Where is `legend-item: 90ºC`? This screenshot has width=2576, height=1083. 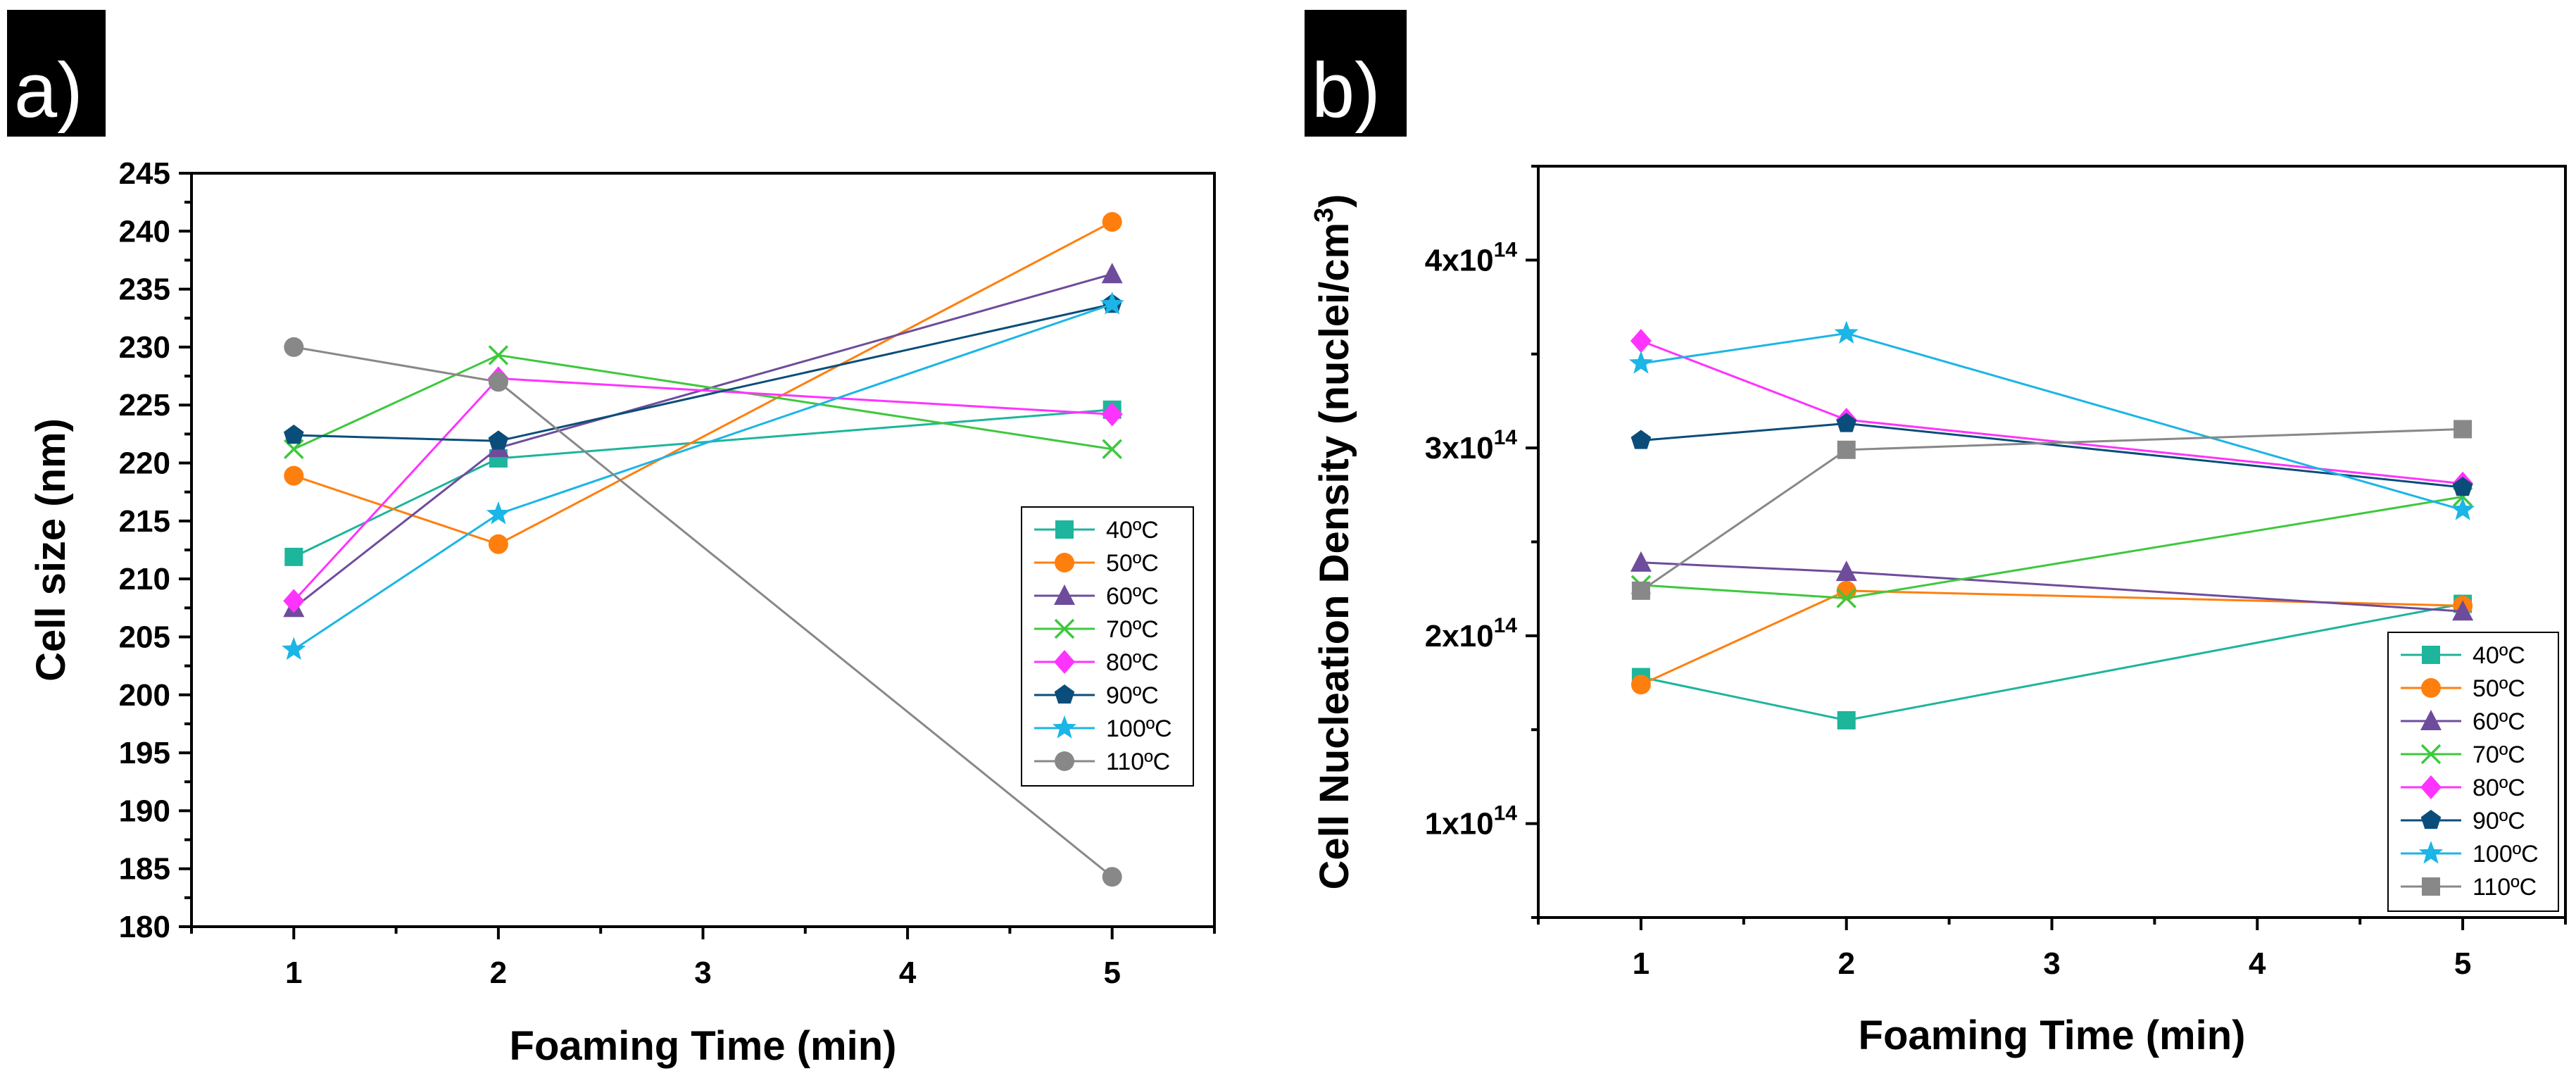 legend-item: 90ºC is located at coordinates (1096, 695).